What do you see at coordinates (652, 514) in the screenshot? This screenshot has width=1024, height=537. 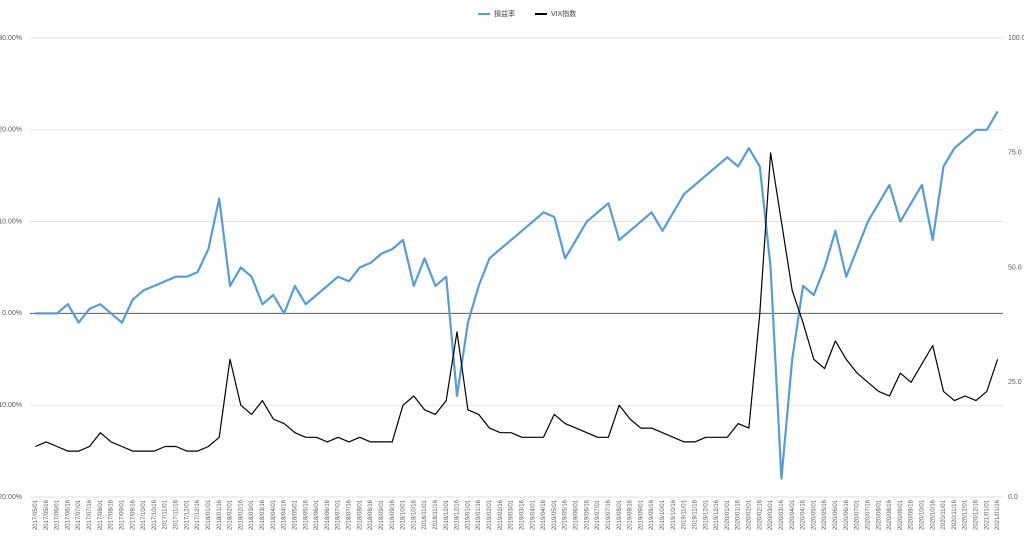 I see `x-tick-label: 2019/09/16` at bounding box center [652, 514].